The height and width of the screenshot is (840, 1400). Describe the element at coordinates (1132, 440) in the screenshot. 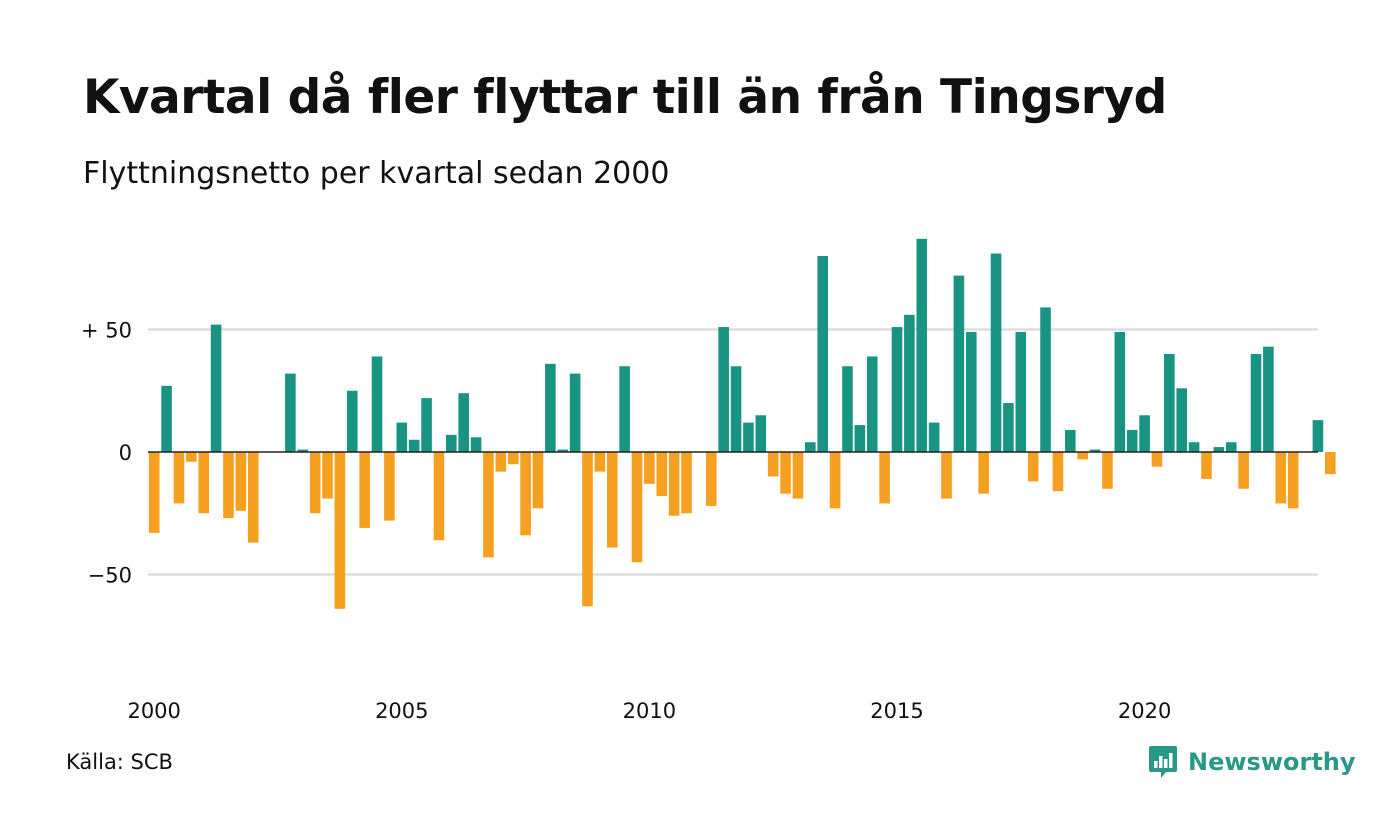

I see `bar-2019-q4` at that location.